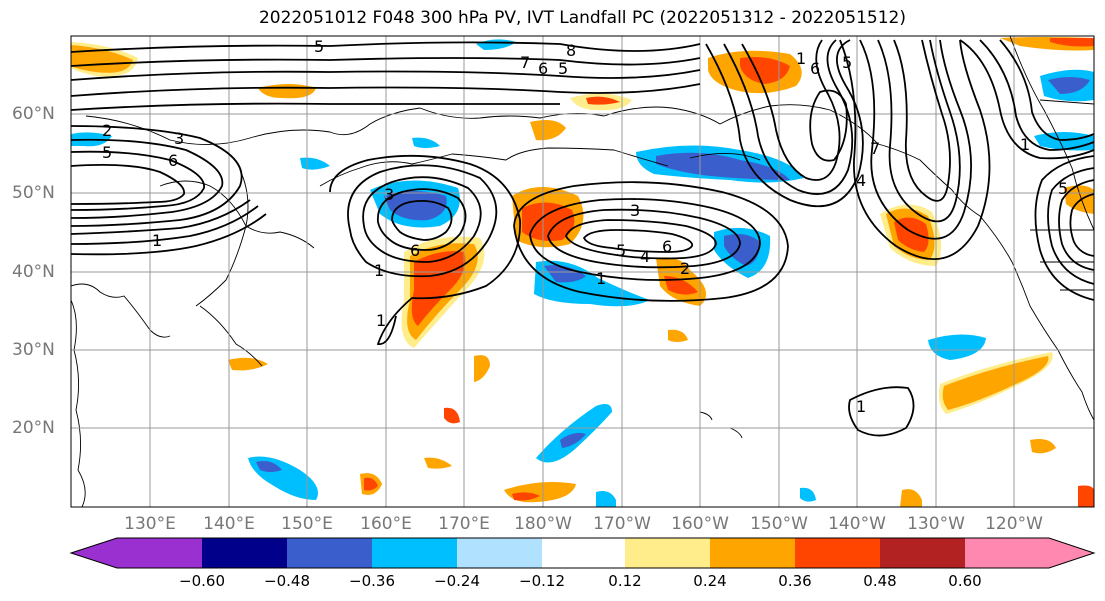 This screenshot has height=601, width=1105. What do you see at coordinates (965, 581) in the screenshot?
I see `colorbar-tick-label: 0.60` at bounding box center [965, 581].